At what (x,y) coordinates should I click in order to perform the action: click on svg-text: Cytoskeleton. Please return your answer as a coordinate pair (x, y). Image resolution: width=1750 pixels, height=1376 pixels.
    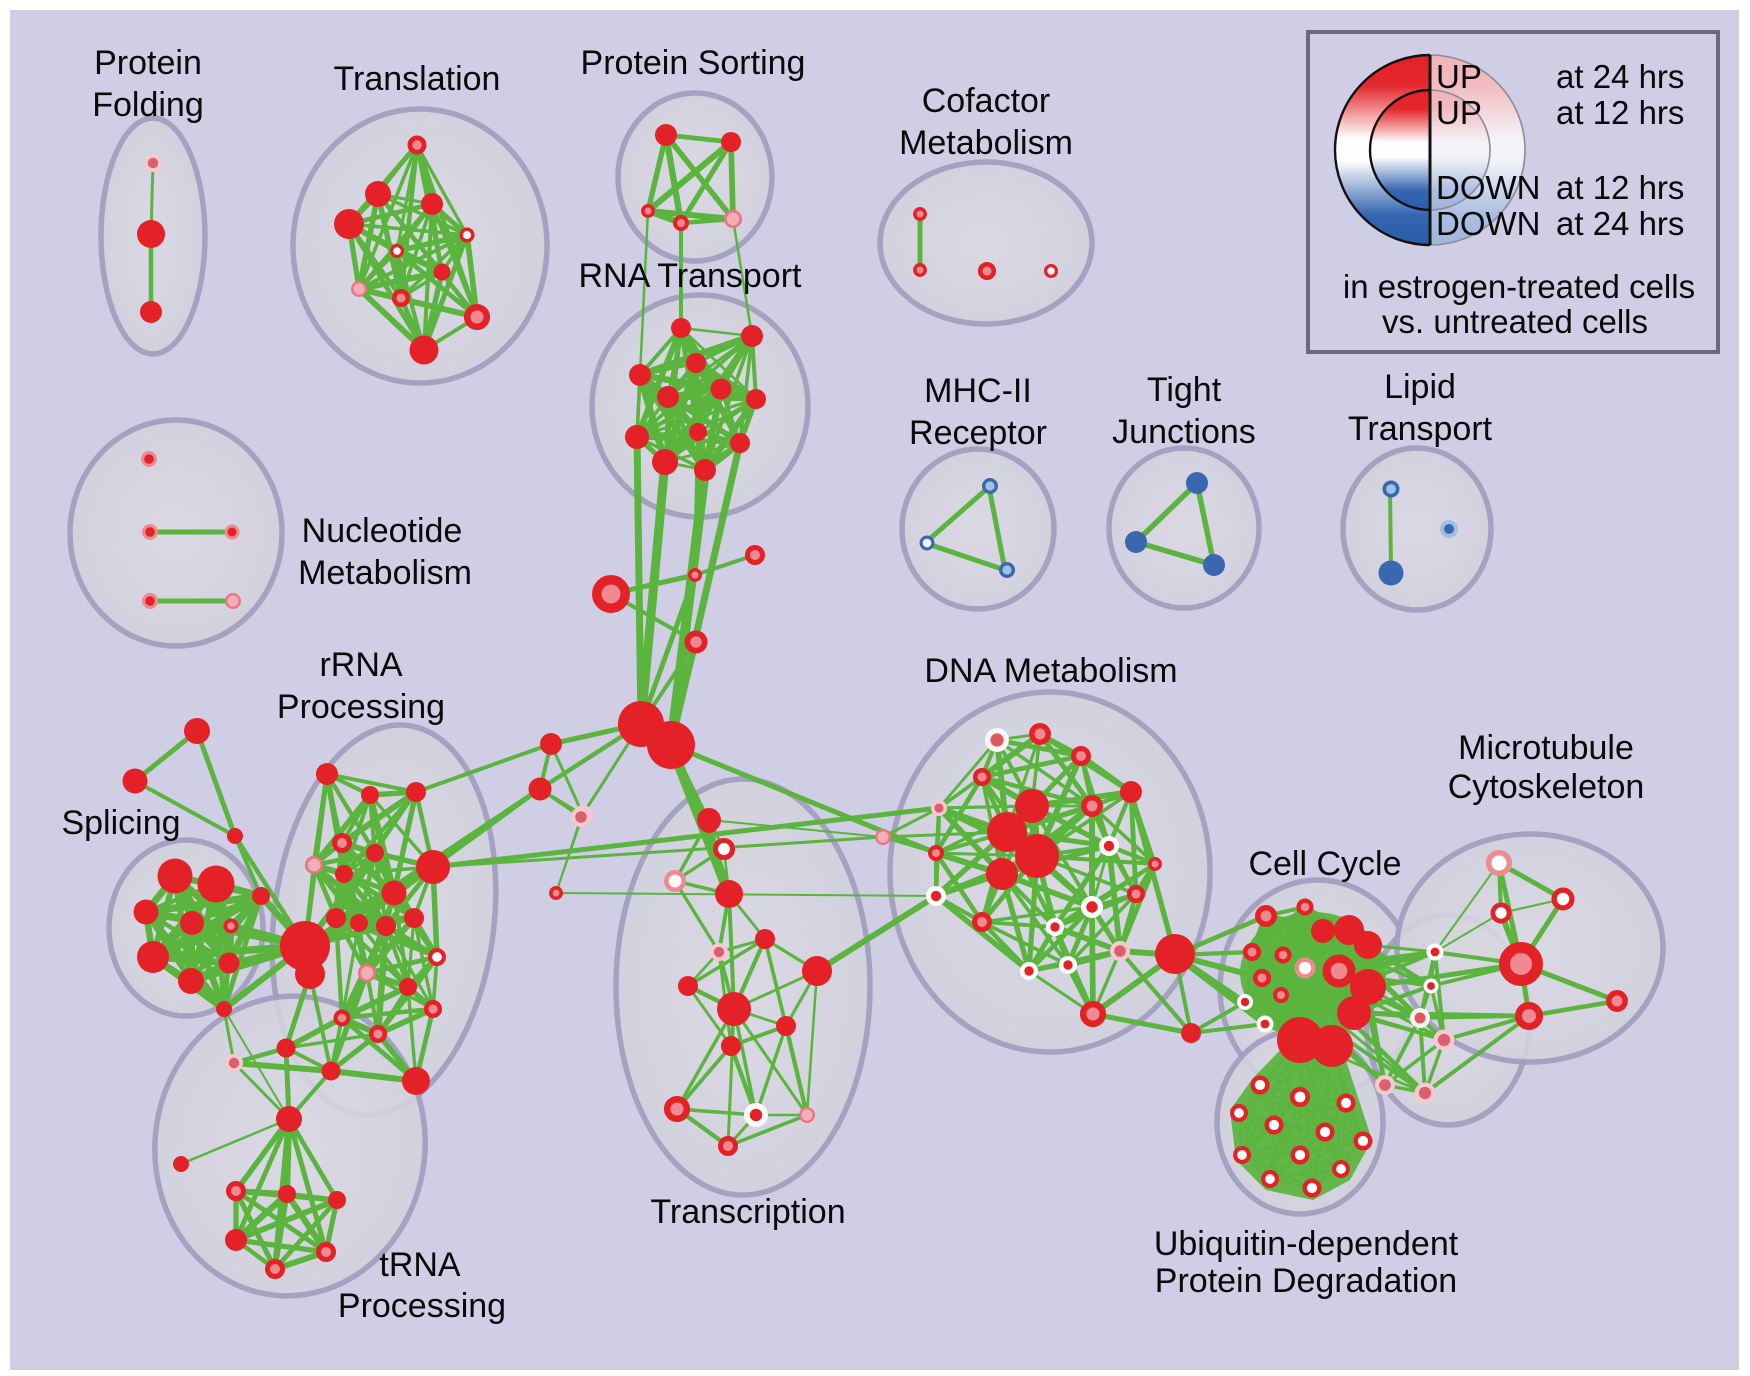
    Looking at the image, I should click on (1546, 787).